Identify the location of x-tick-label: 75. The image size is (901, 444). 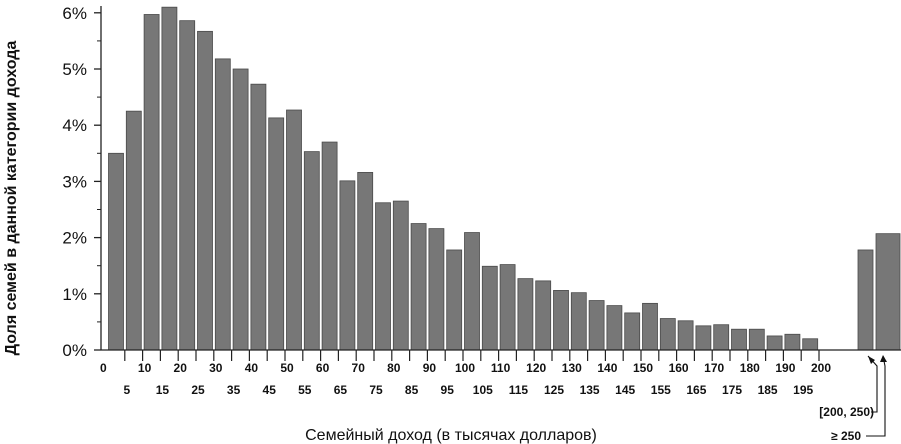
(376, 390).